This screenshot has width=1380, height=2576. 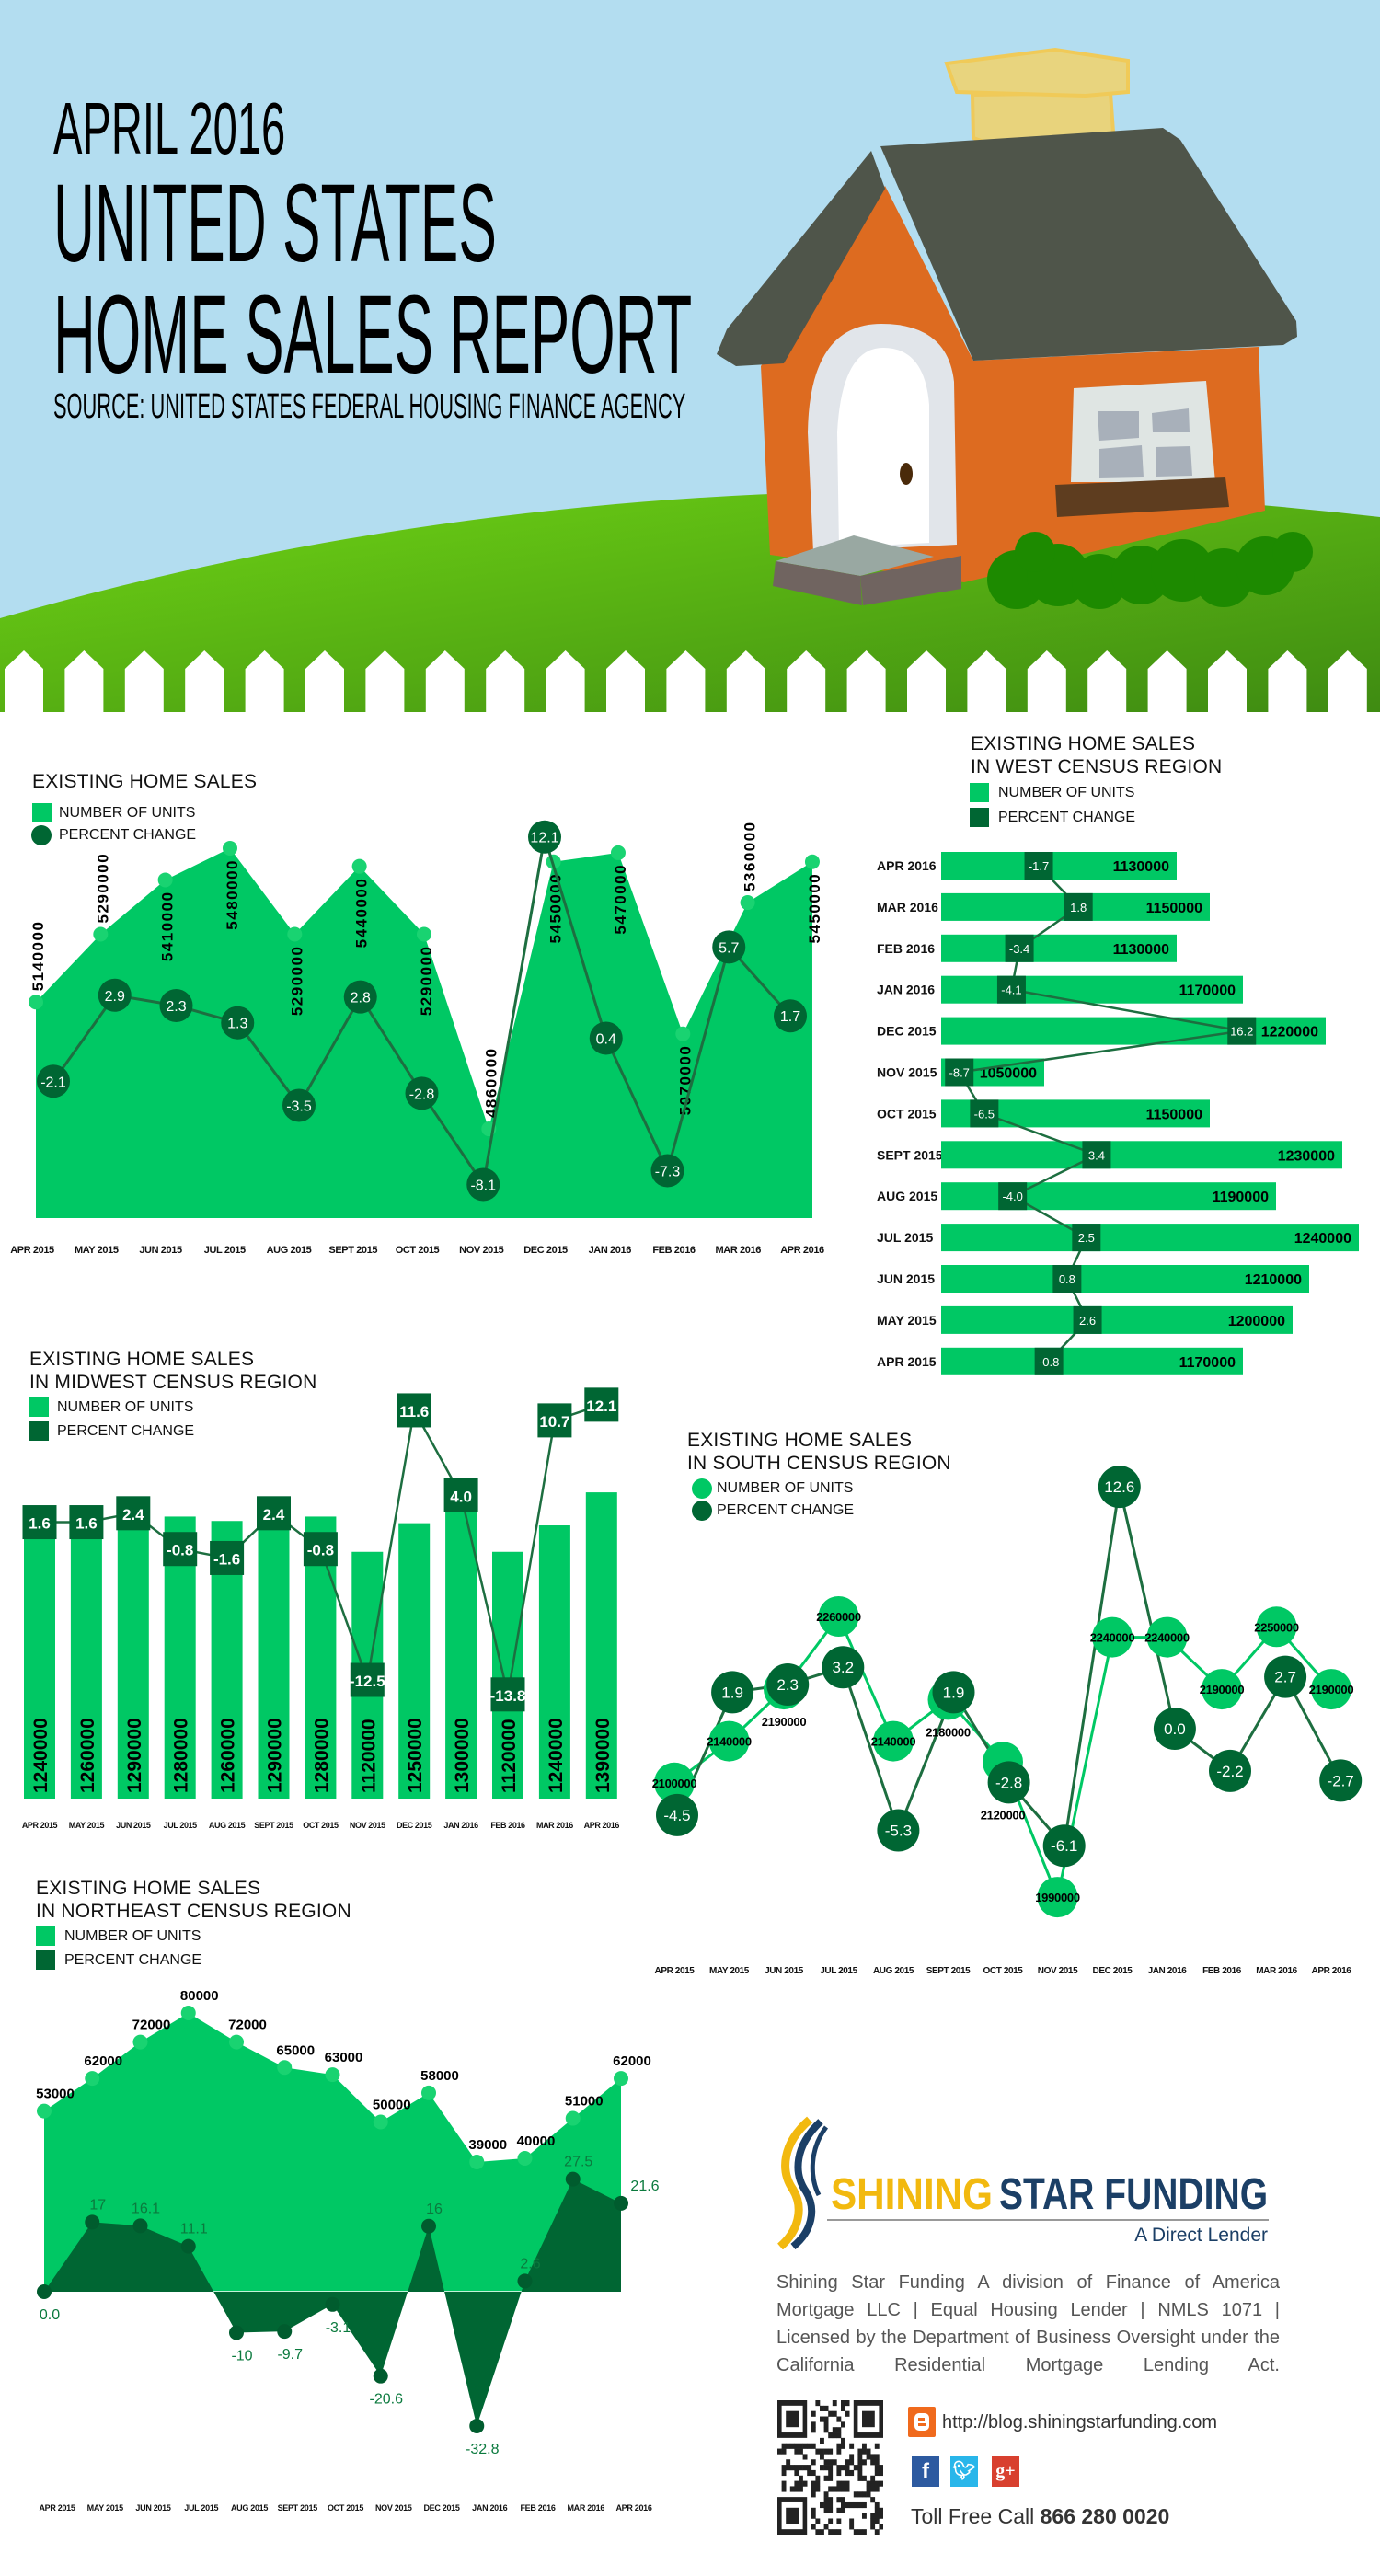 I want to click on units-label: 1120000, so click(x=368, y=1756).